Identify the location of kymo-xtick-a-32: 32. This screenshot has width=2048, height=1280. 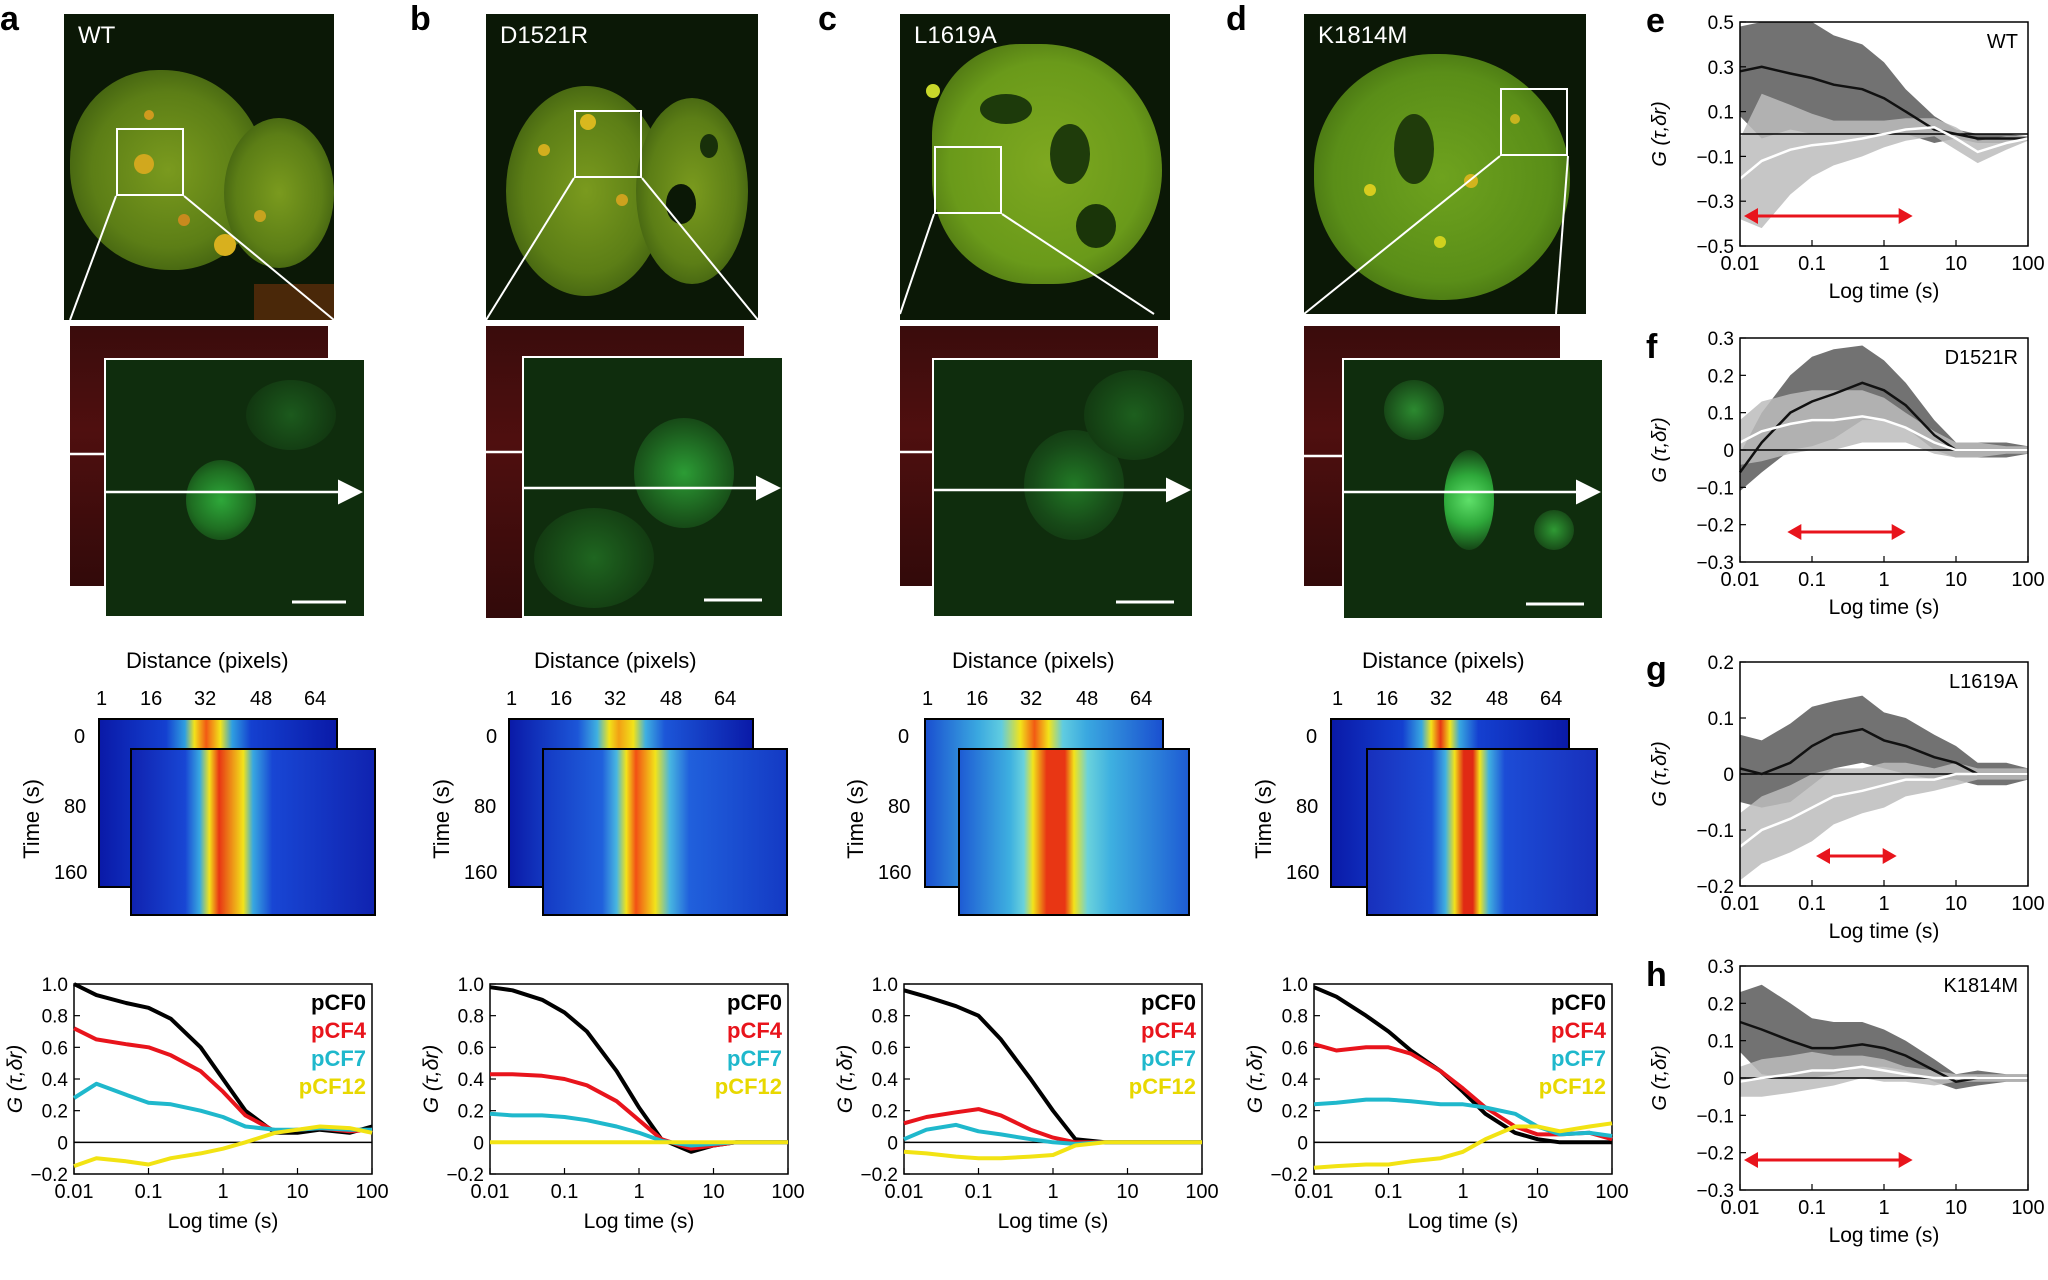
(205, 699).